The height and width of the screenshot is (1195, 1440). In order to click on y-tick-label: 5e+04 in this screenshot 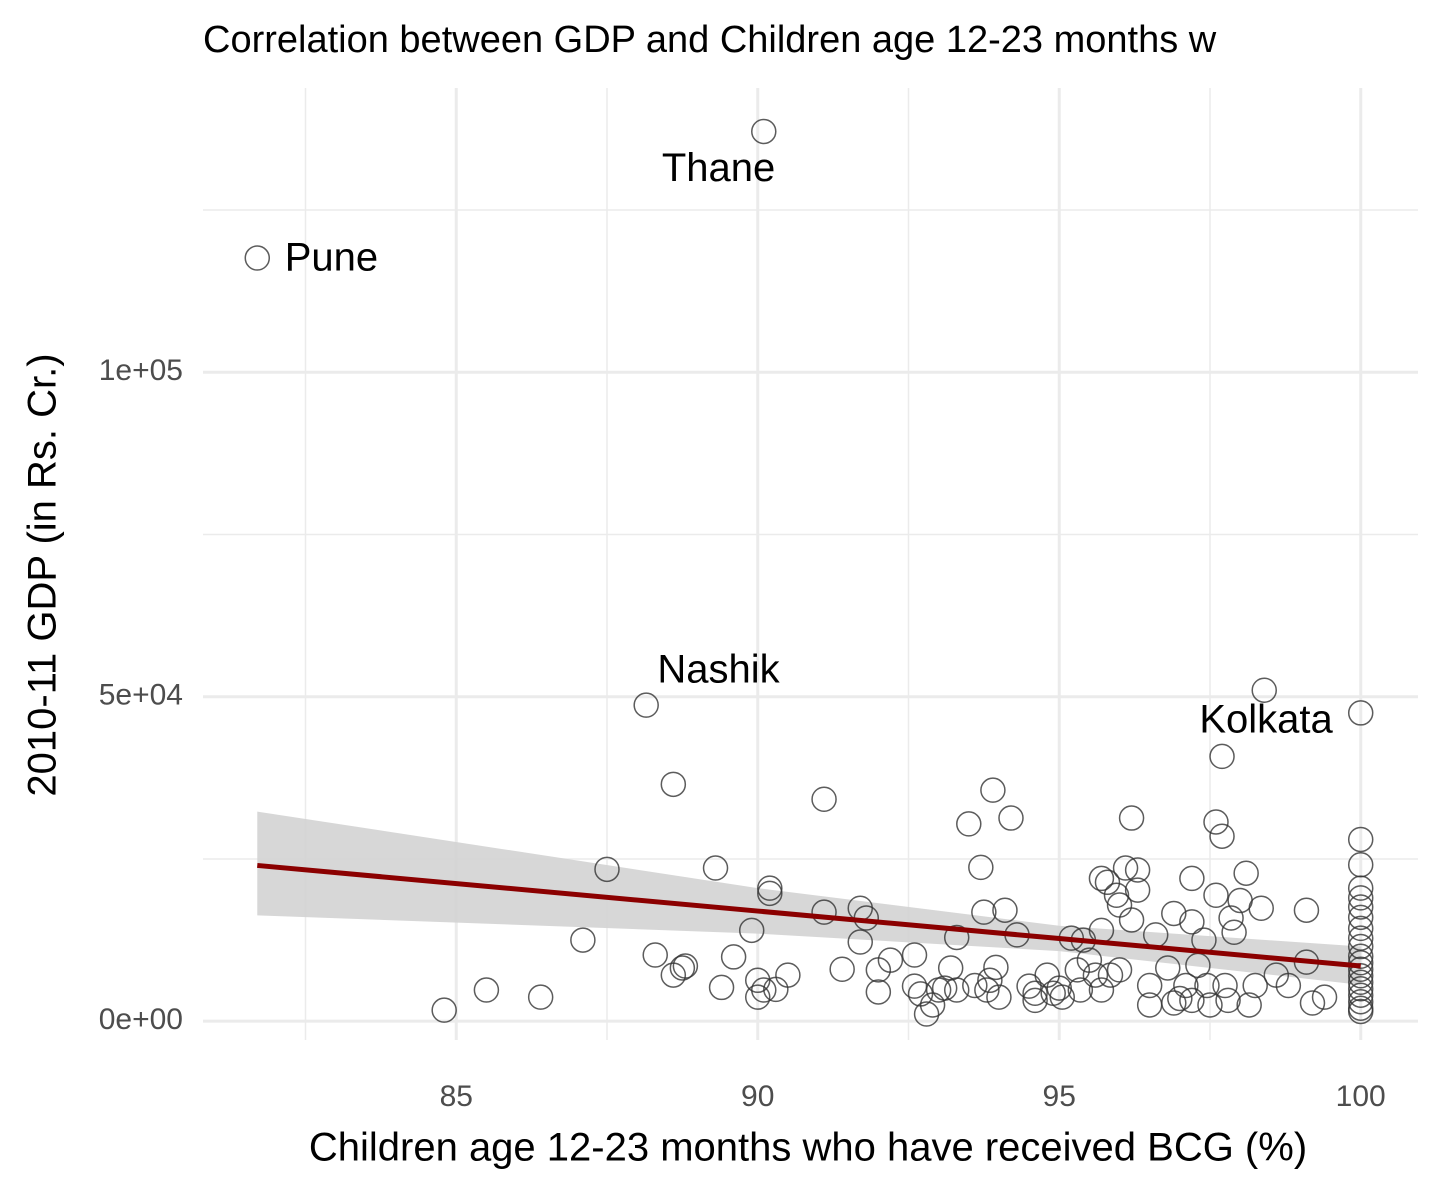, I will do `click(141, 695)`.